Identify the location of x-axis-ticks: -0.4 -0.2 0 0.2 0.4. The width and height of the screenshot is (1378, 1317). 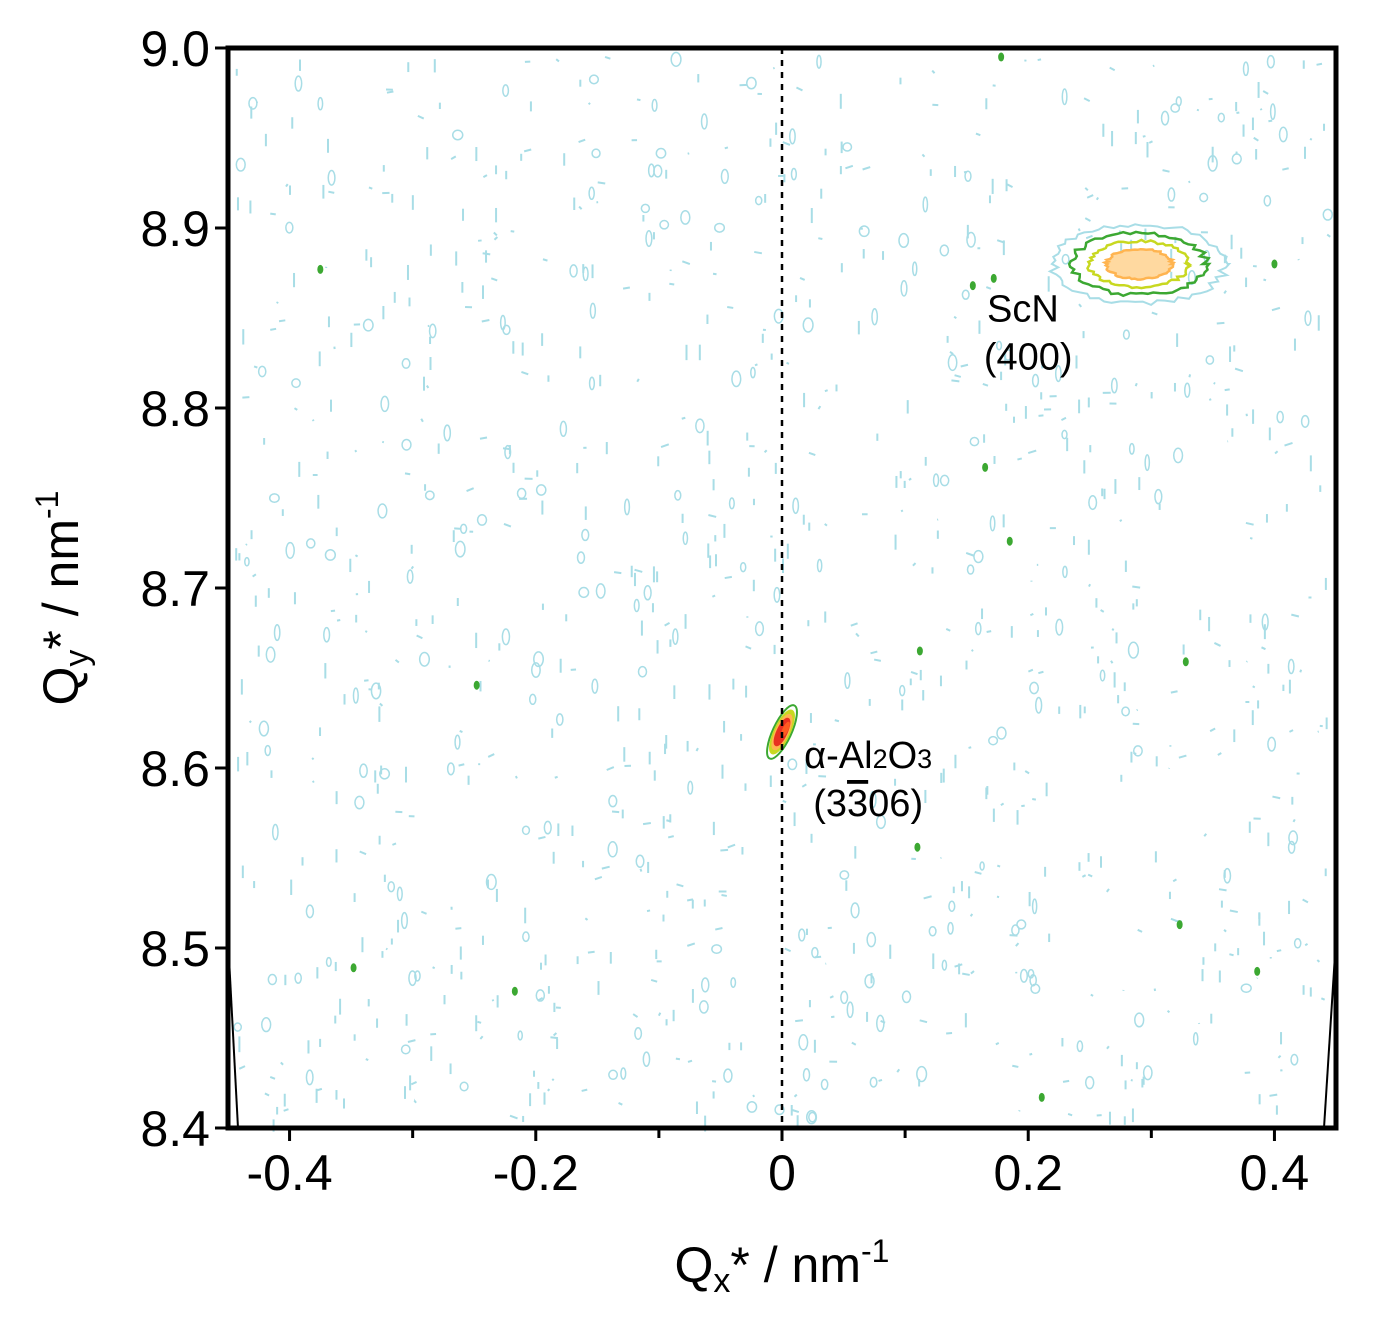
(777, 1164).